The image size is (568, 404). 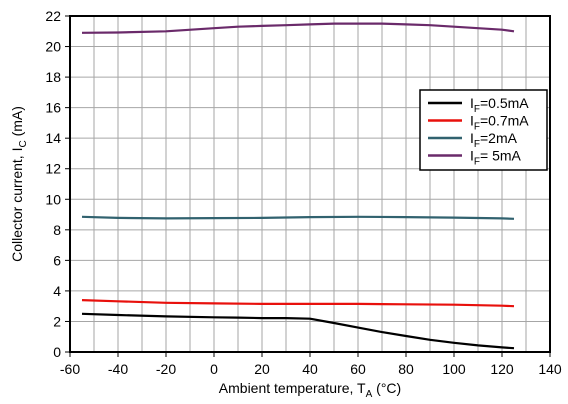 I want to click on x-tick-label: 100, so click(x=454, y=369).